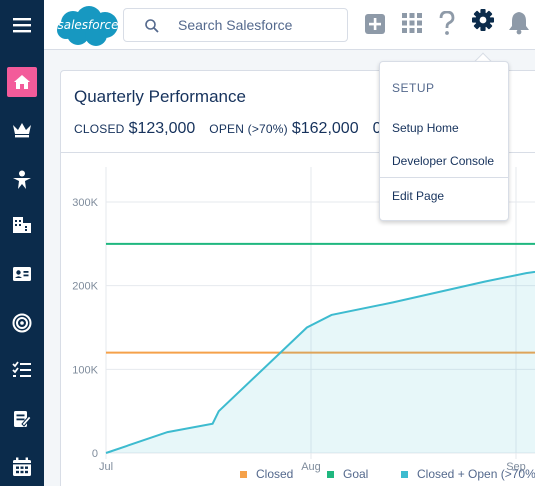 This screenshot has height=486, width=535. I want to click on nav-item-opportunities, so click(22, 130).